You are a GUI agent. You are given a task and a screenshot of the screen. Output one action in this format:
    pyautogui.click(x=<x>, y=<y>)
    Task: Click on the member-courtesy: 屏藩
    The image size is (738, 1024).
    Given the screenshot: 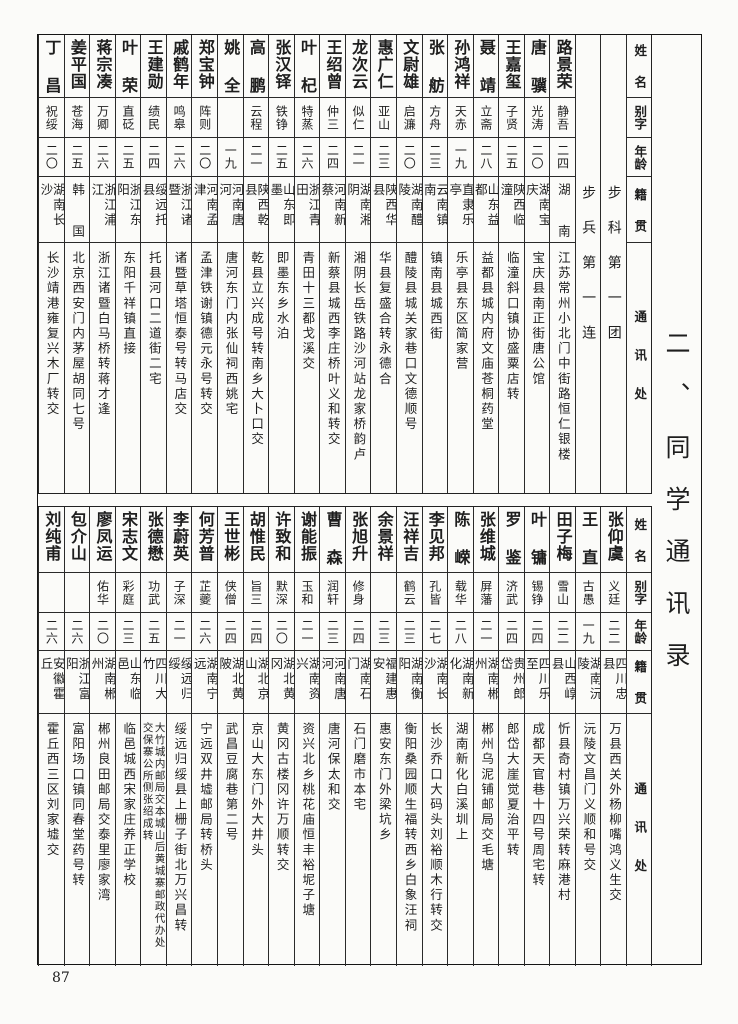 What is the action you would take?
    pyautogui.click(x=485, y=592)
    